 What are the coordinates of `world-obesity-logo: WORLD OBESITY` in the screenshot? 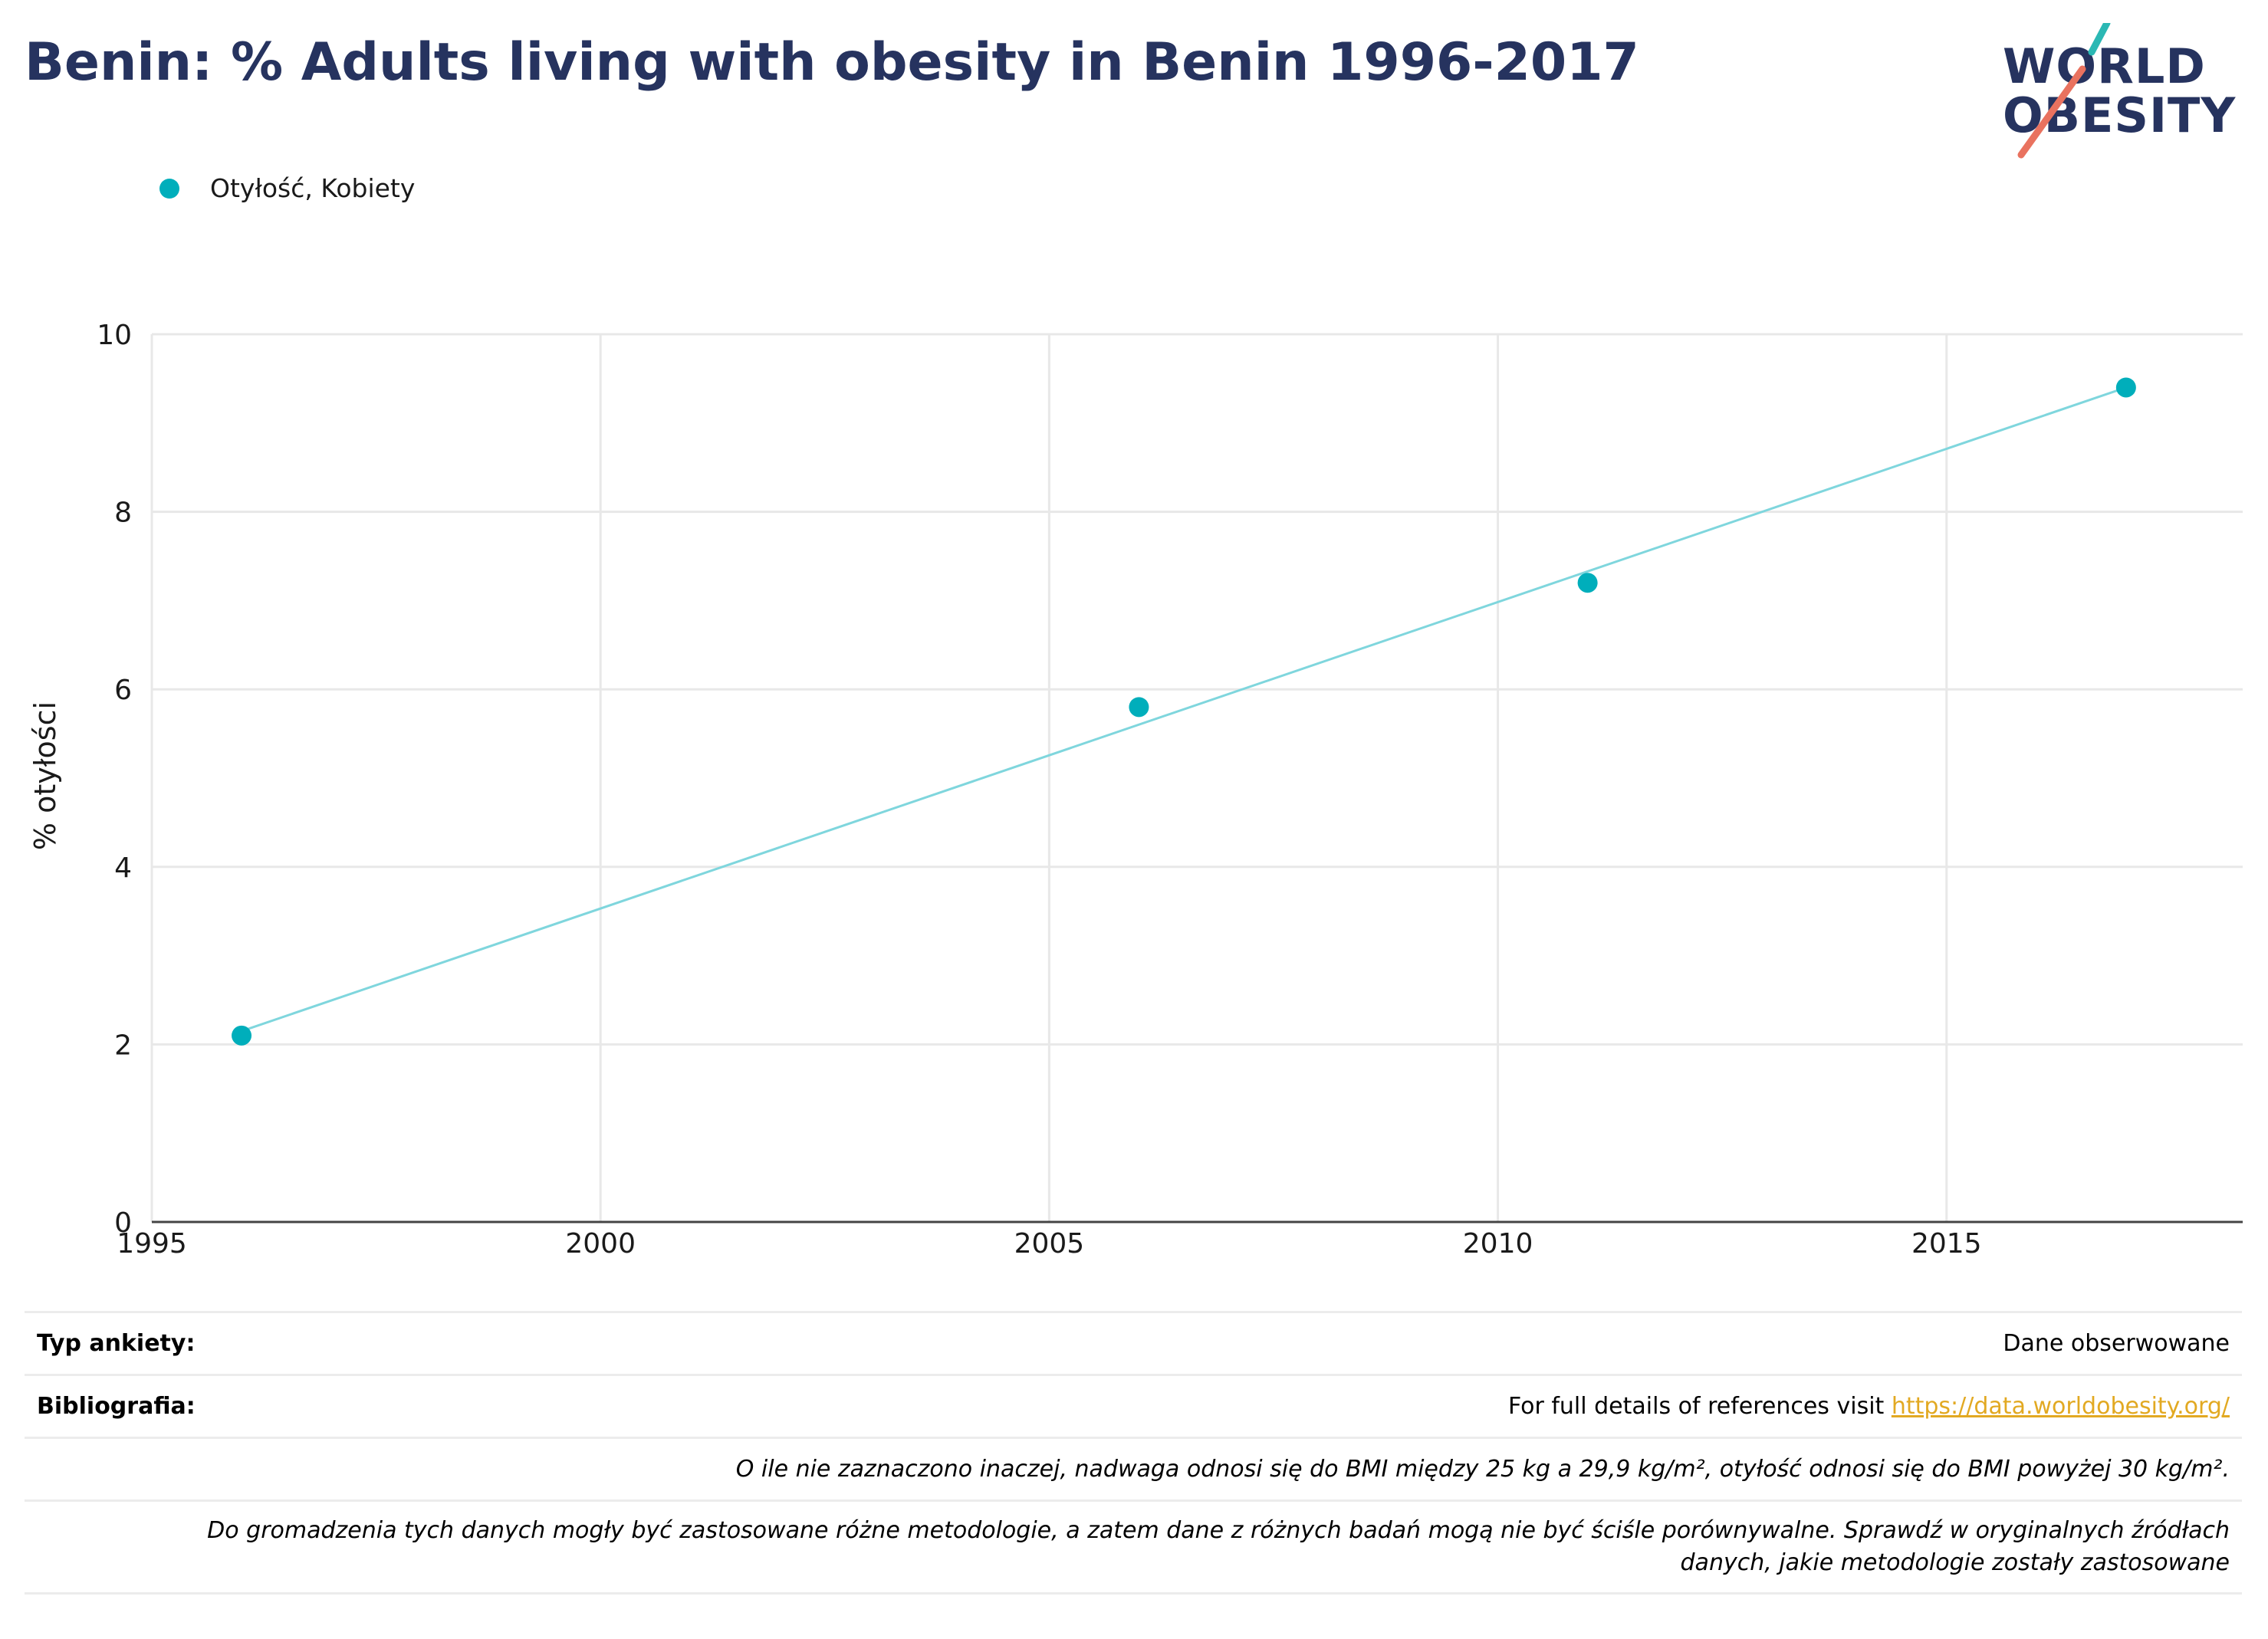 It's located at (2125, 92).